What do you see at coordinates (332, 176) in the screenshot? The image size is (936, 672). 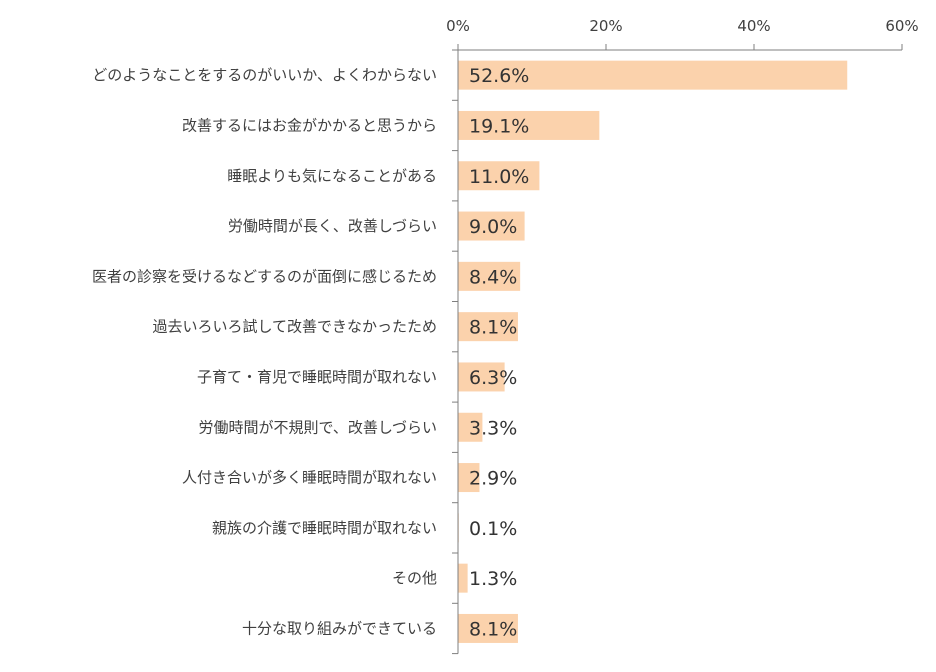 I see `category-label-2: 睡眠よりも気になることがある` at bounding box center [332, 176].